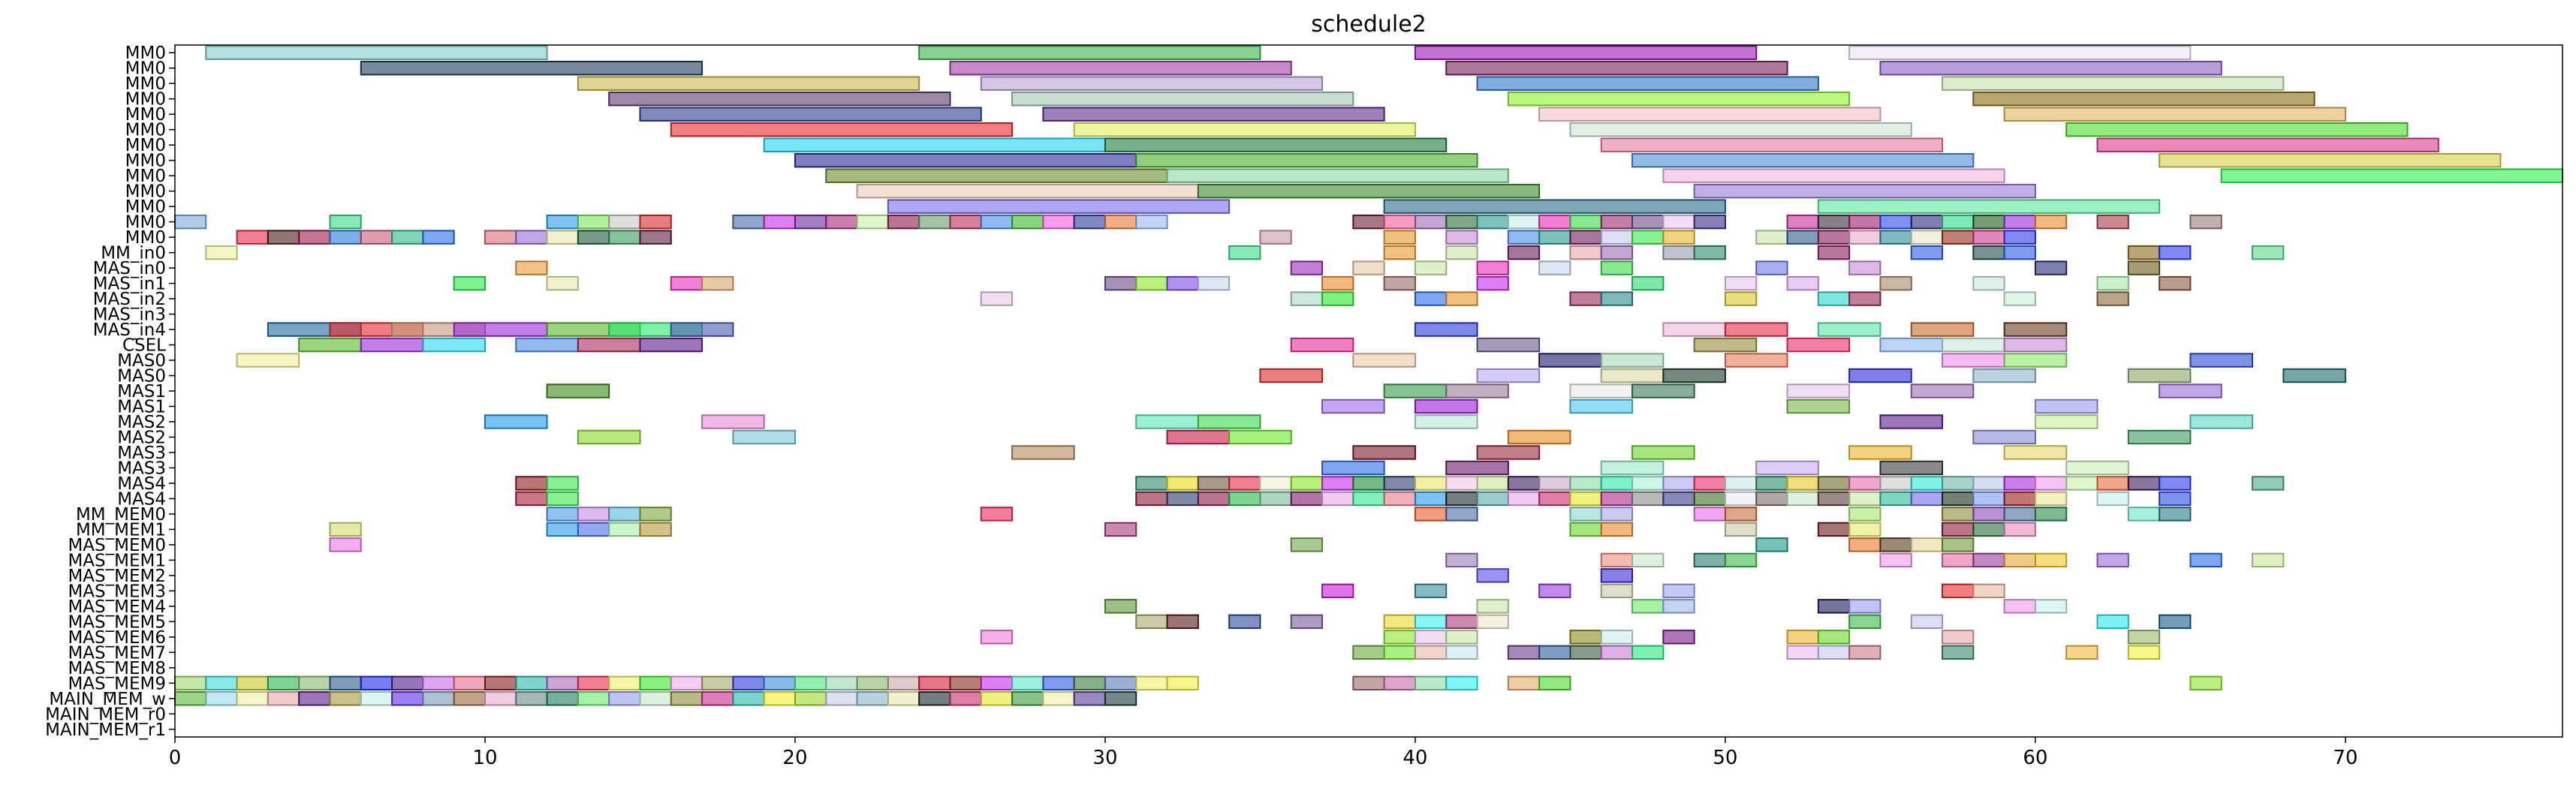 This screenshot has height=794, width=2576. Describe the element at coordinates (1369, 24) in the screenshot. I see `chart-title: schedule2` at that location.